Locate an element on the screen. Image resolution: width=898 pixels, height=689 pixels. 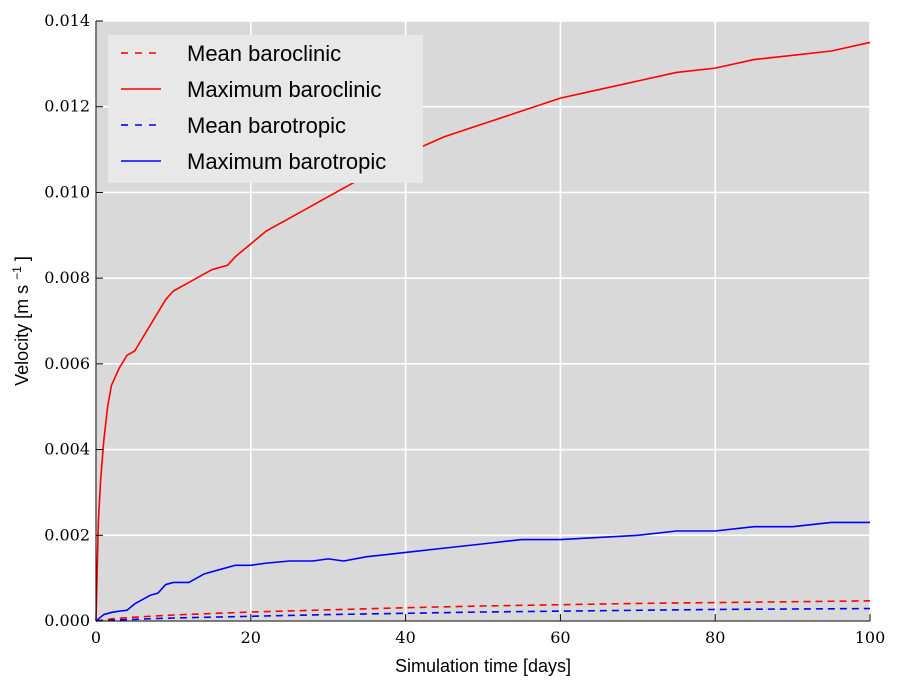
y-tick-label: 0.004 is located at coordinates (67, 449).